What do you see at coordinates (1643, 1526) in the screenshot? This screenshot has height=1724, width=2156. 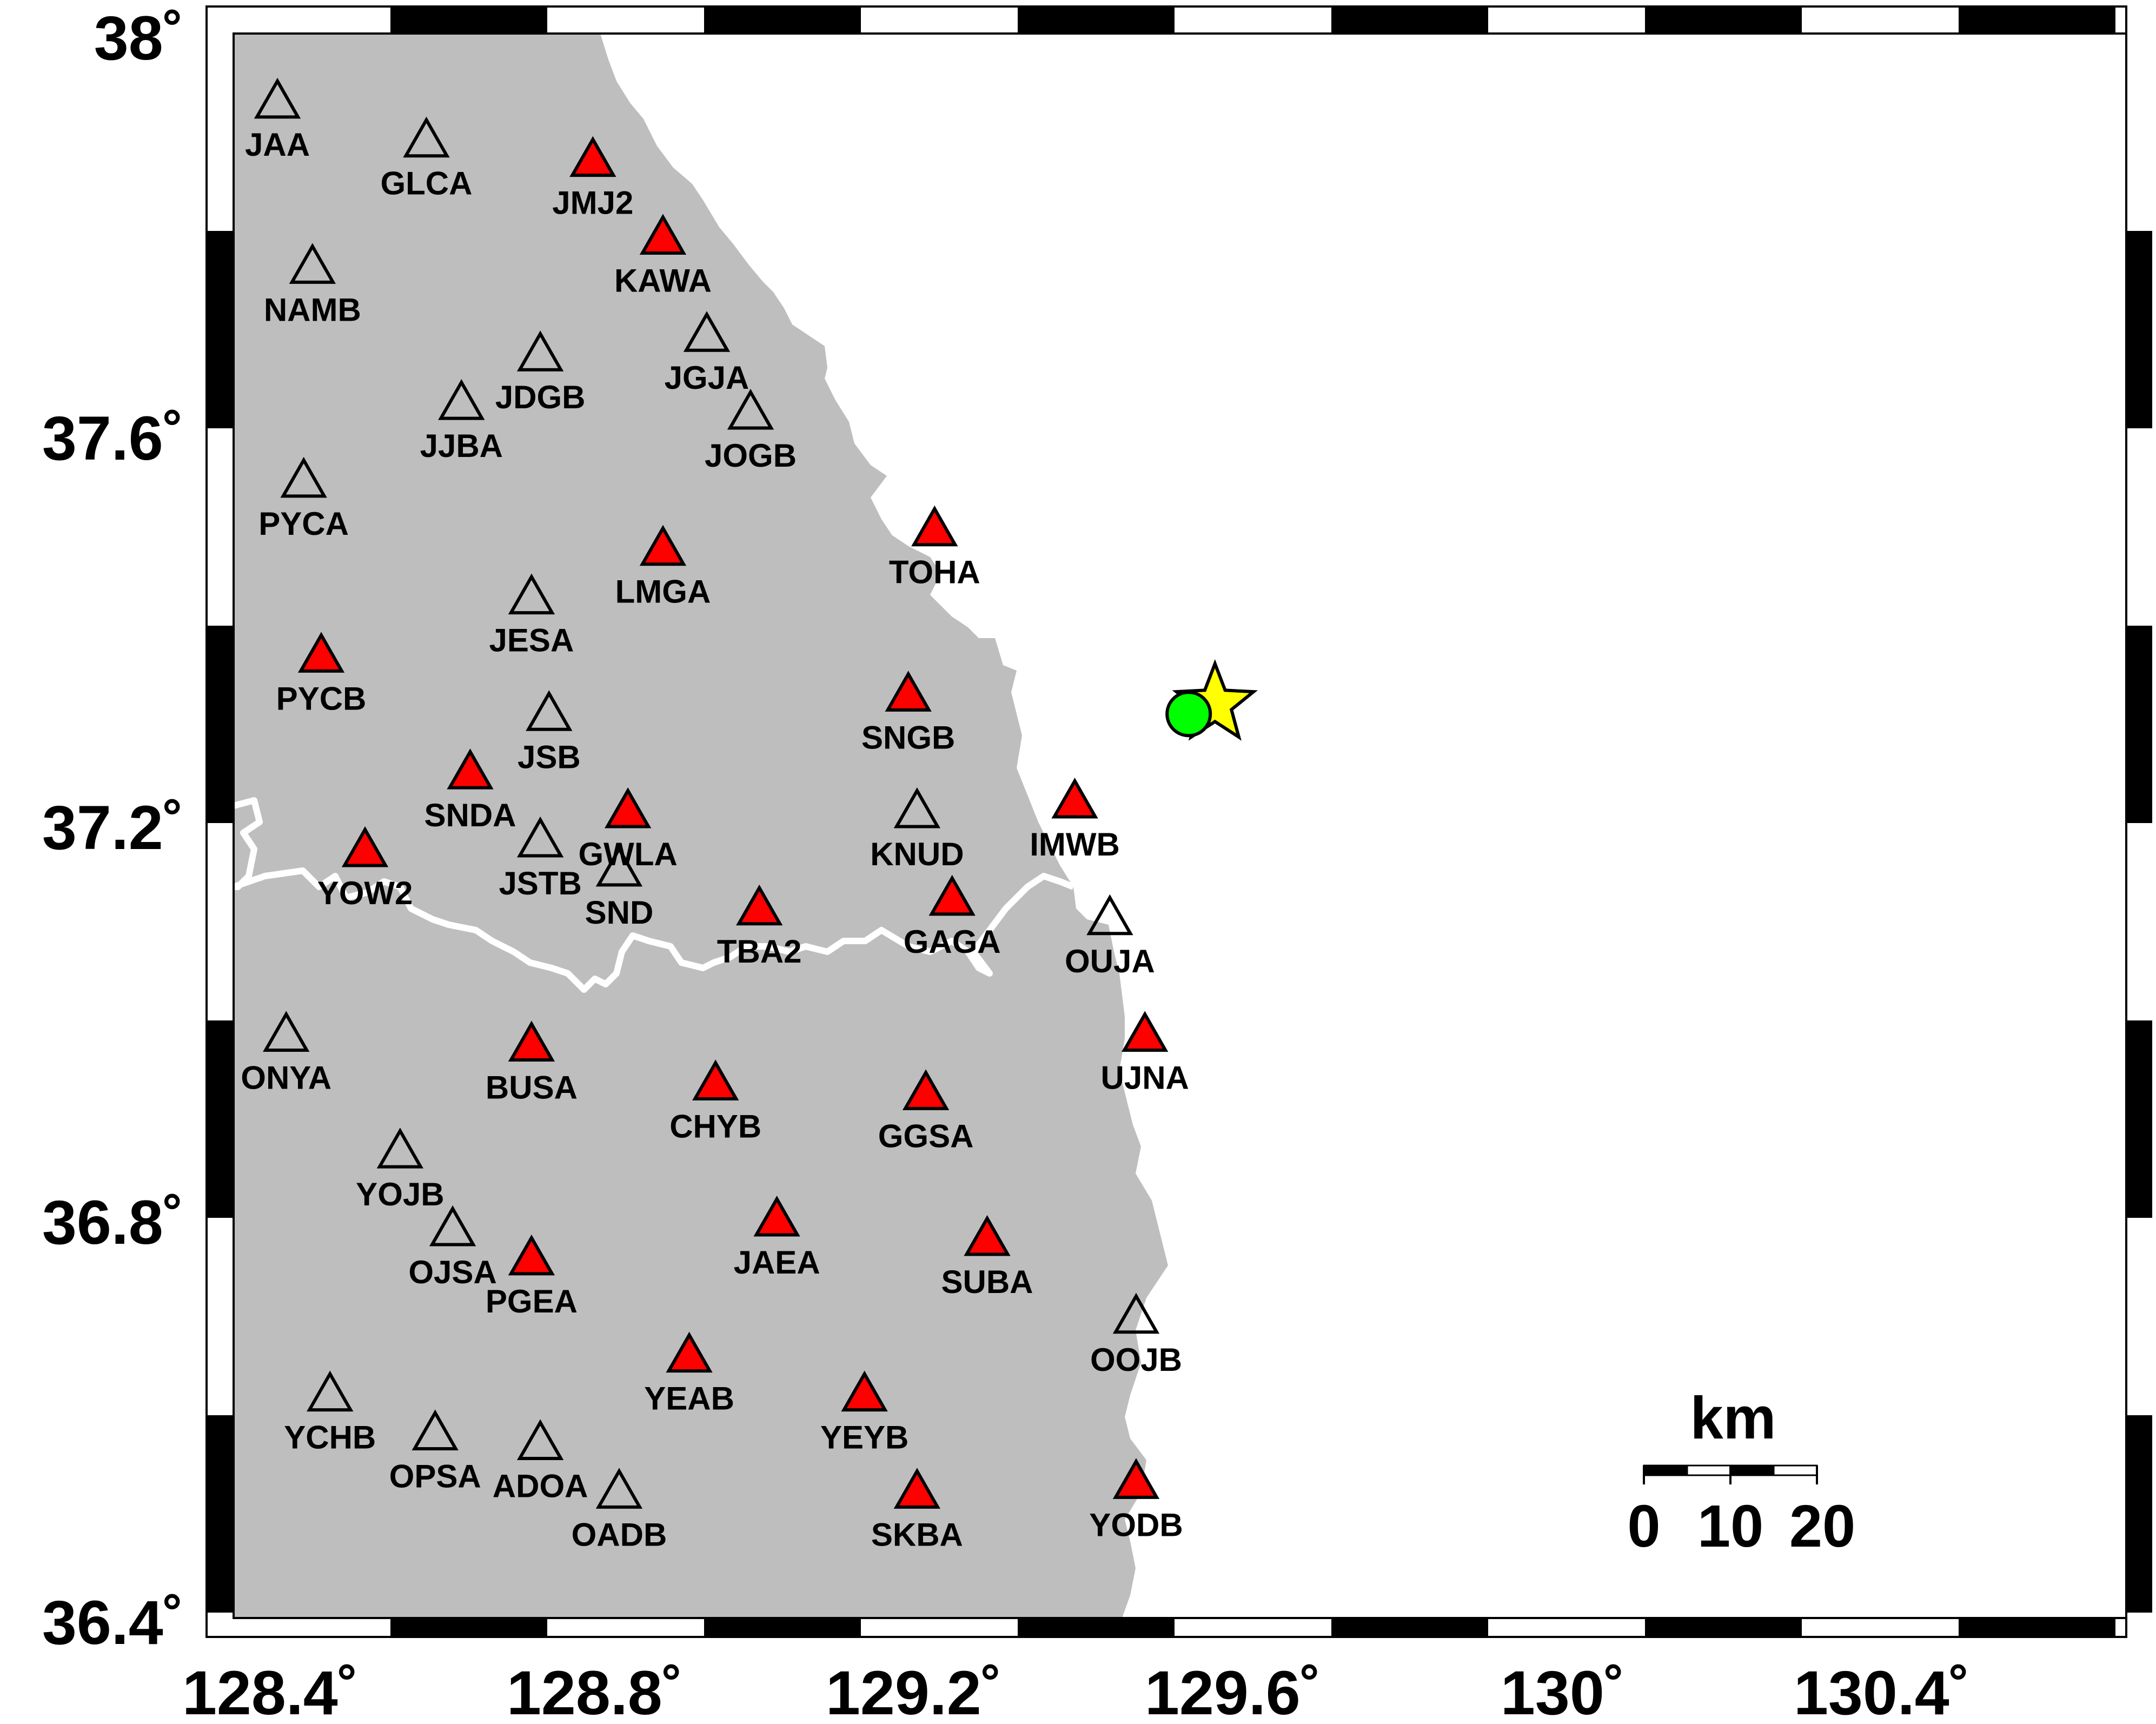 I see `scale-bar-label-0: 0` at bounding box center [1643, 1526].